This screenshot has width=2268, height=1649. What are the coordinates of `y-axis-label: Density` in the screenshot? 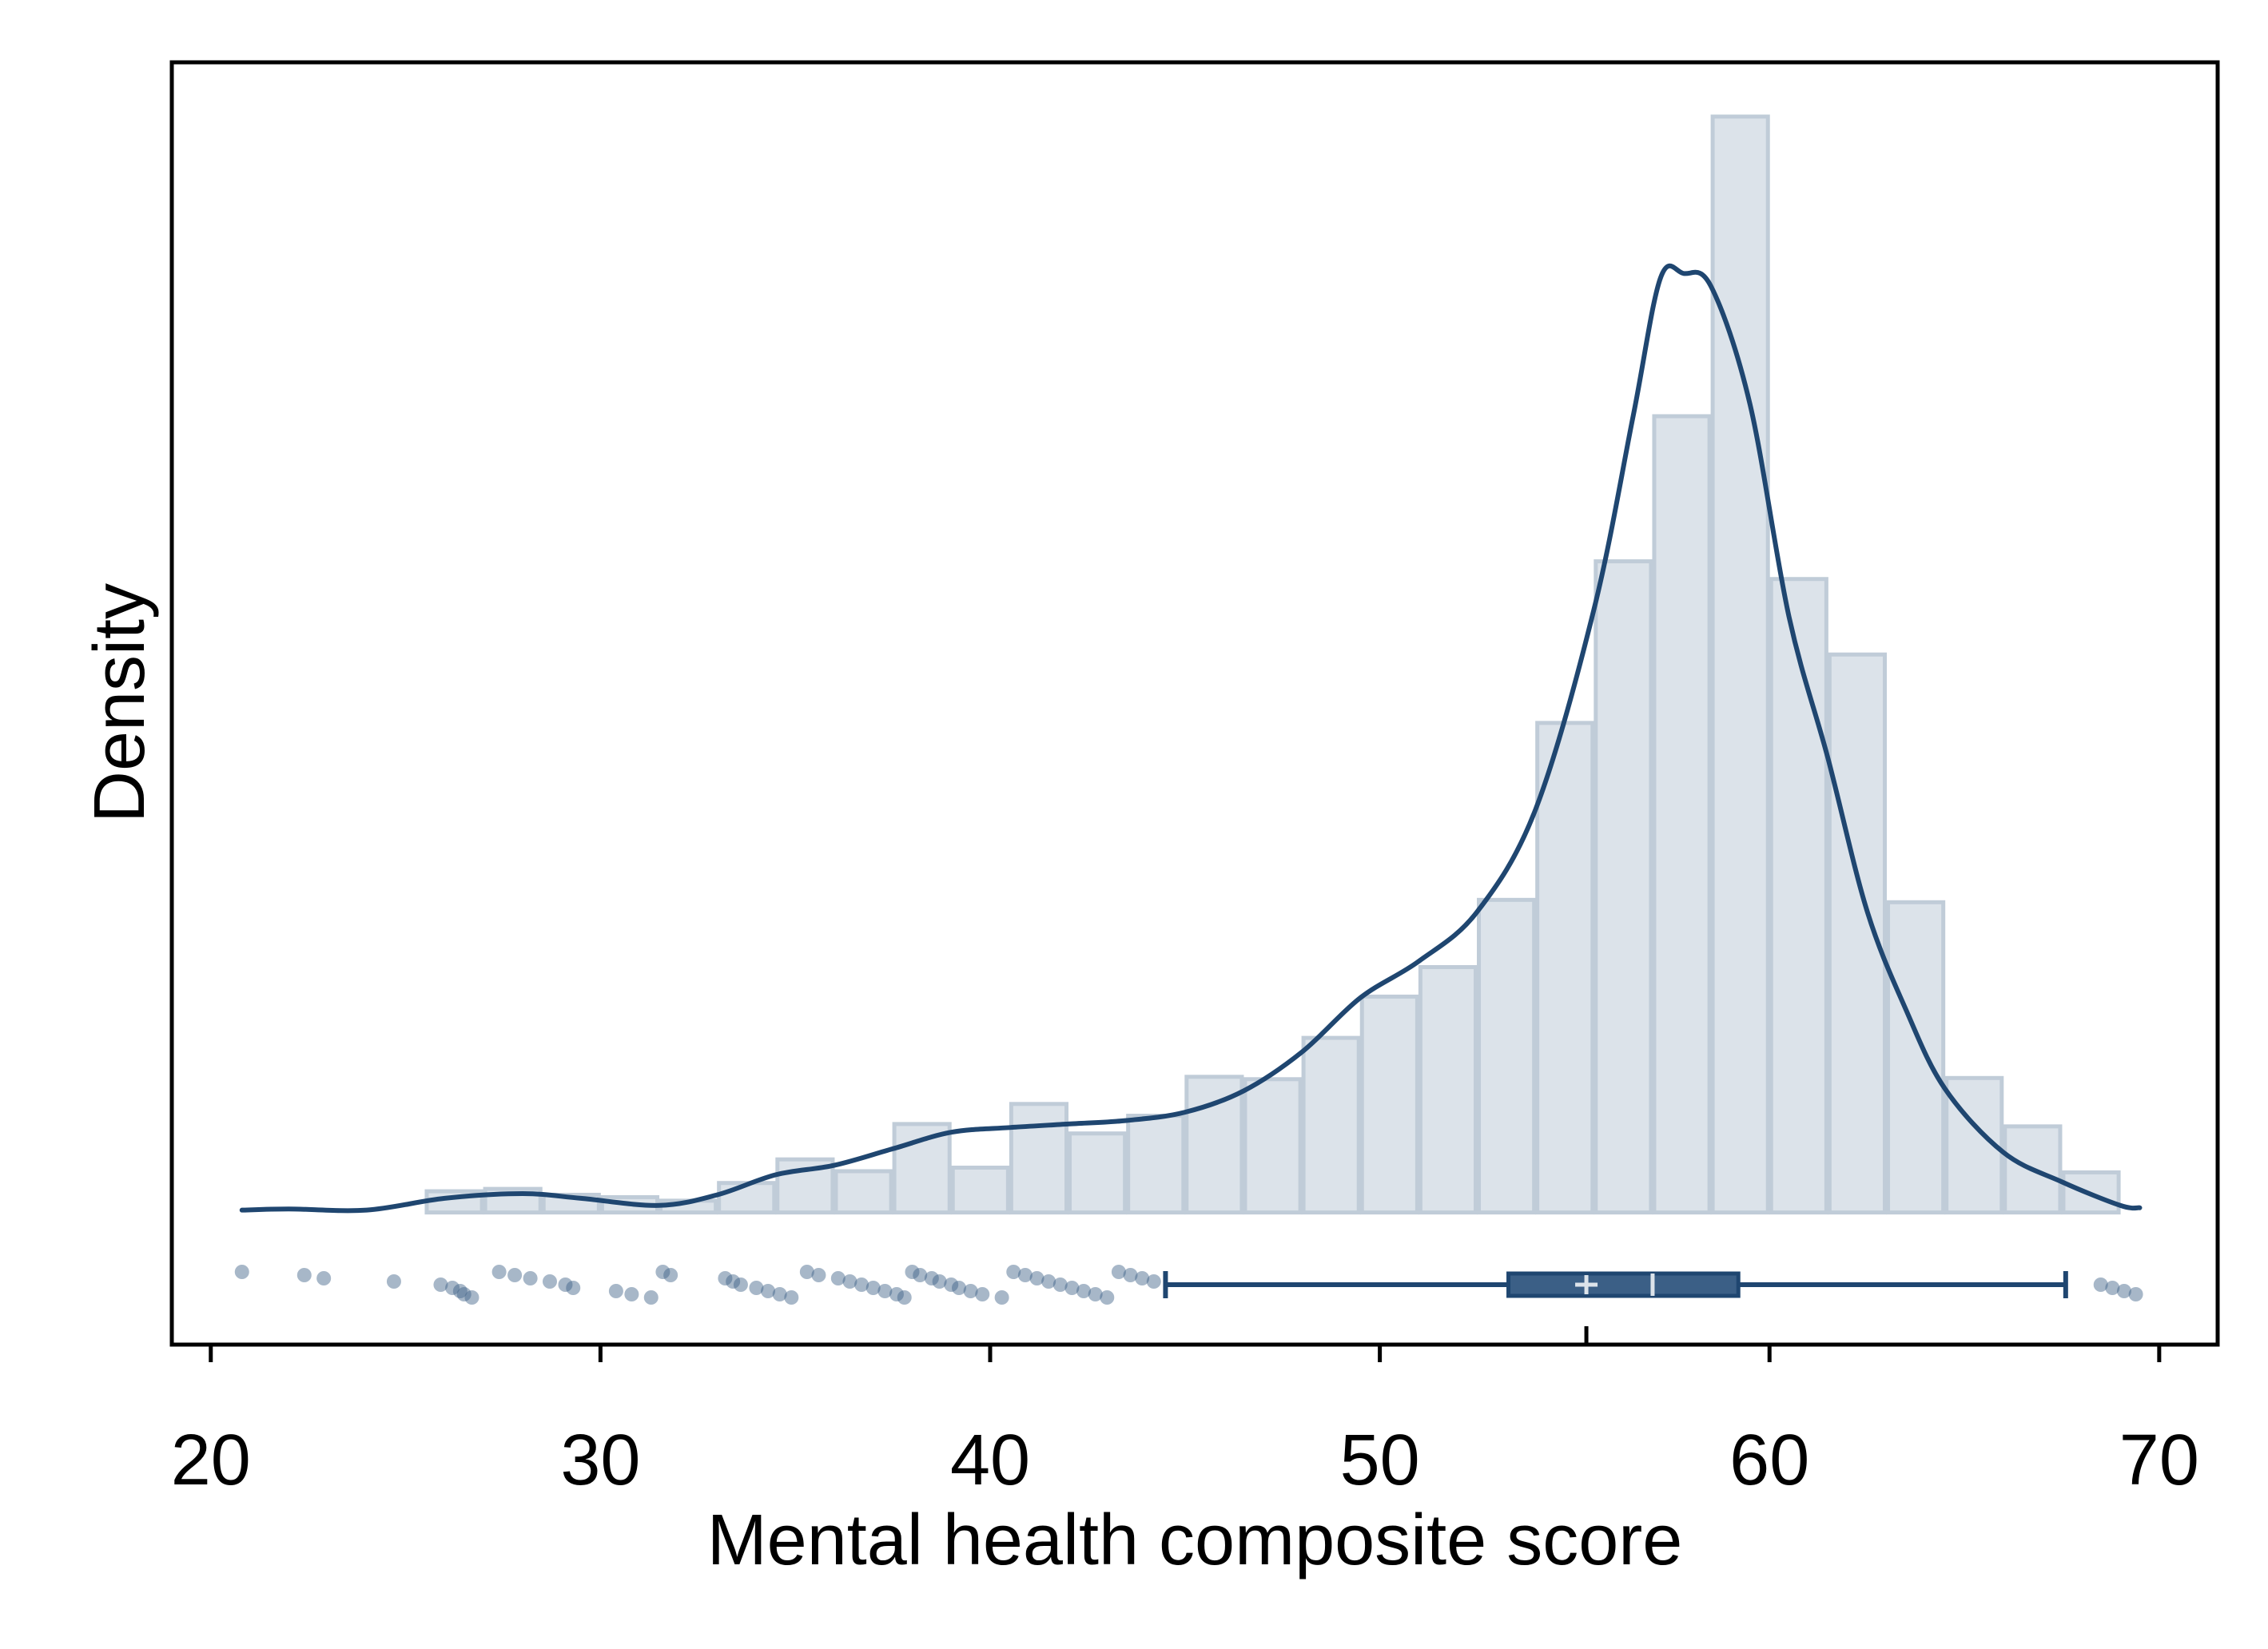 It's located at (120, 703).